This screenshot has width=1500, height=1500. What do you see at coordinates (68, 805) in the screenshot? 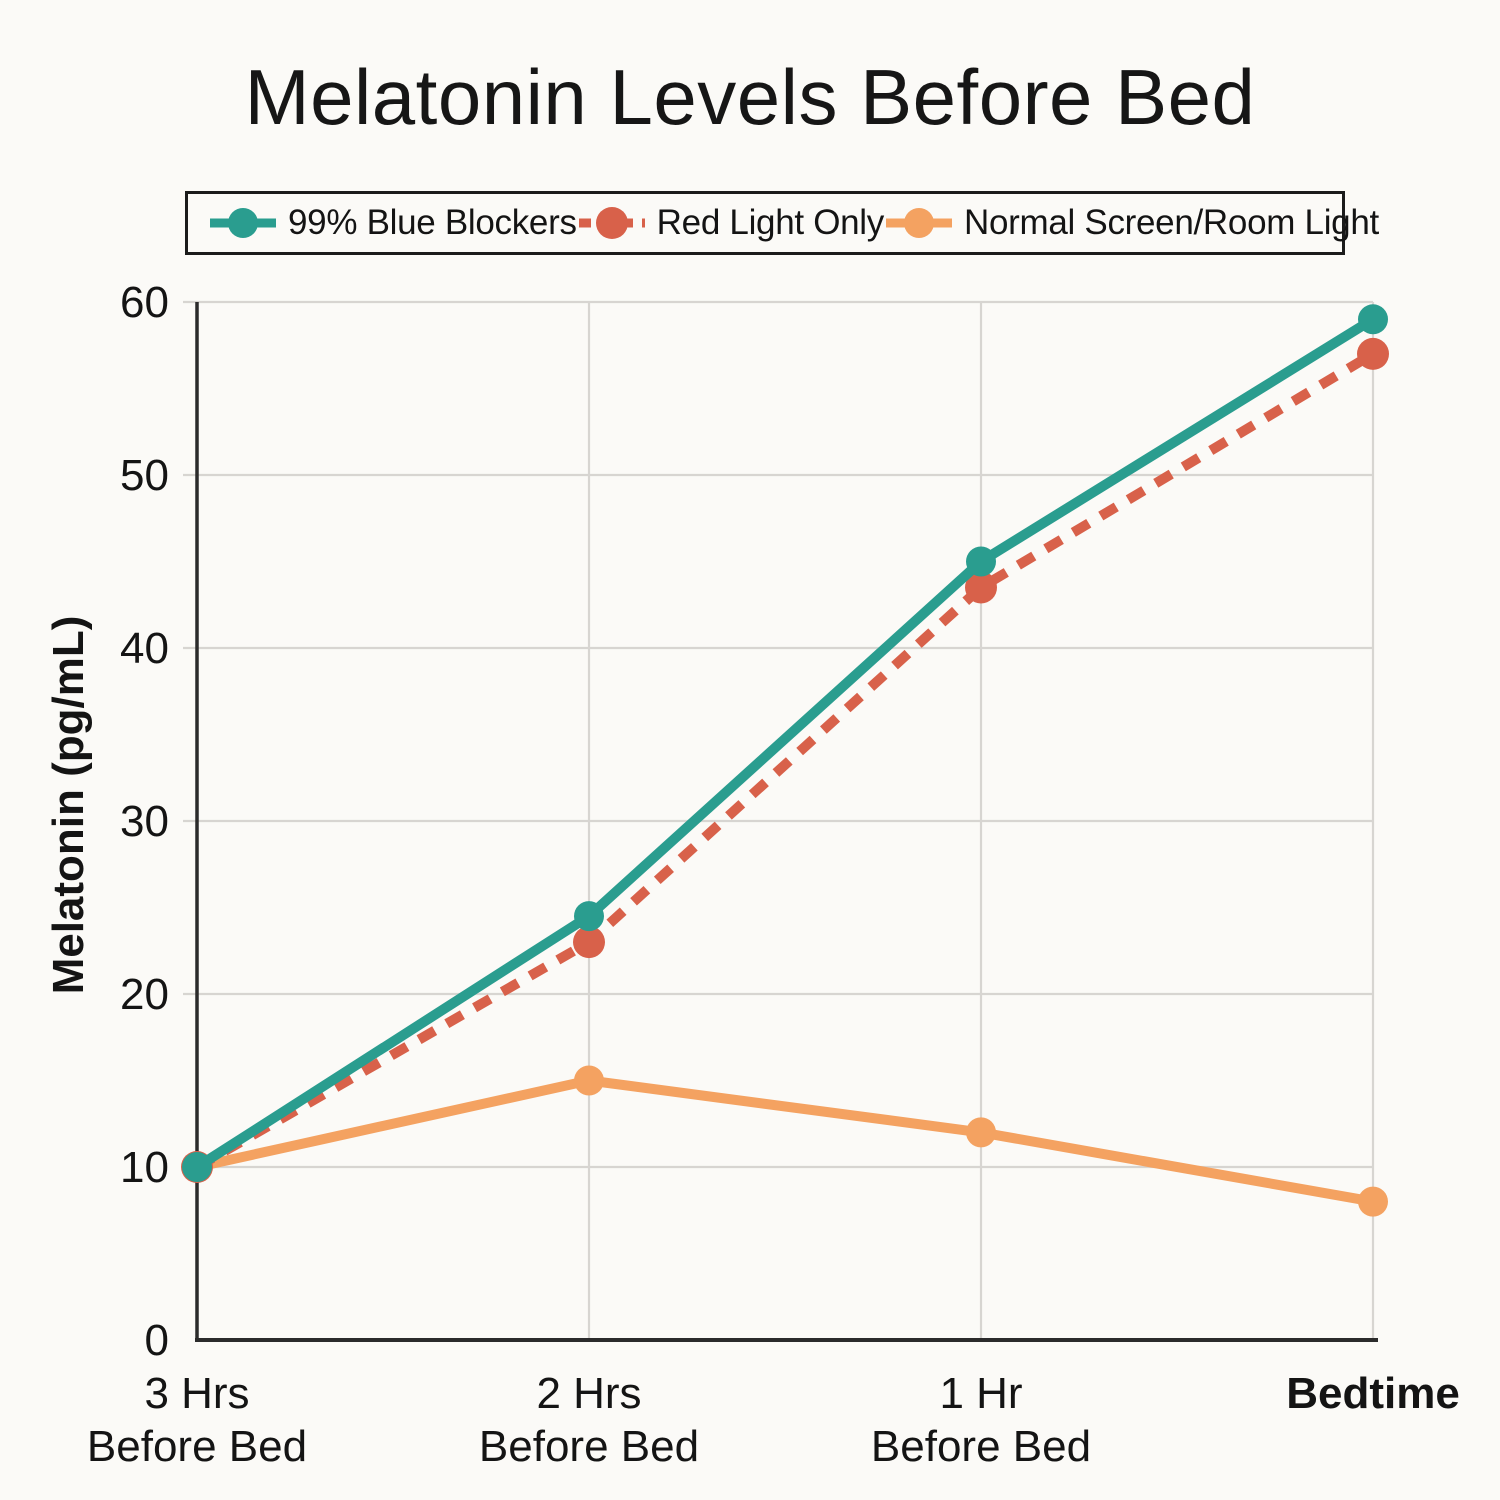
I see `y-axis-title: Melatonin (pg/mL)` at bounding box center [68, 805].